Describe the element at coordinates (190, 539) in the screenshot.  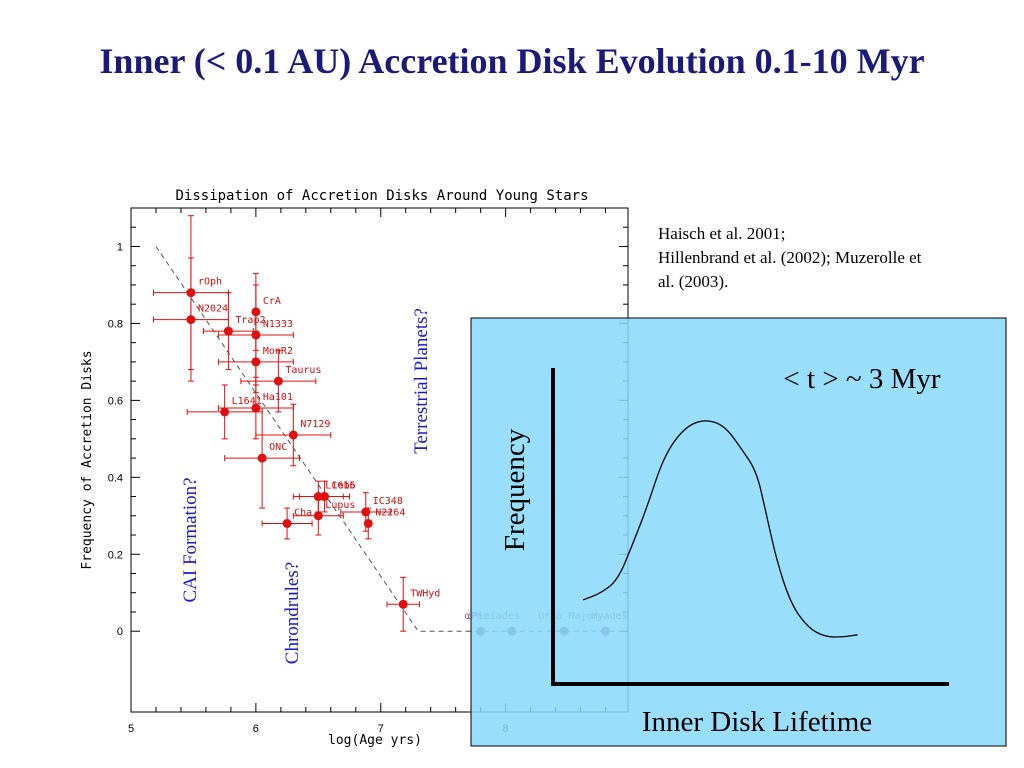
I see `cai-formation-note: CAI Formation?` at that location.